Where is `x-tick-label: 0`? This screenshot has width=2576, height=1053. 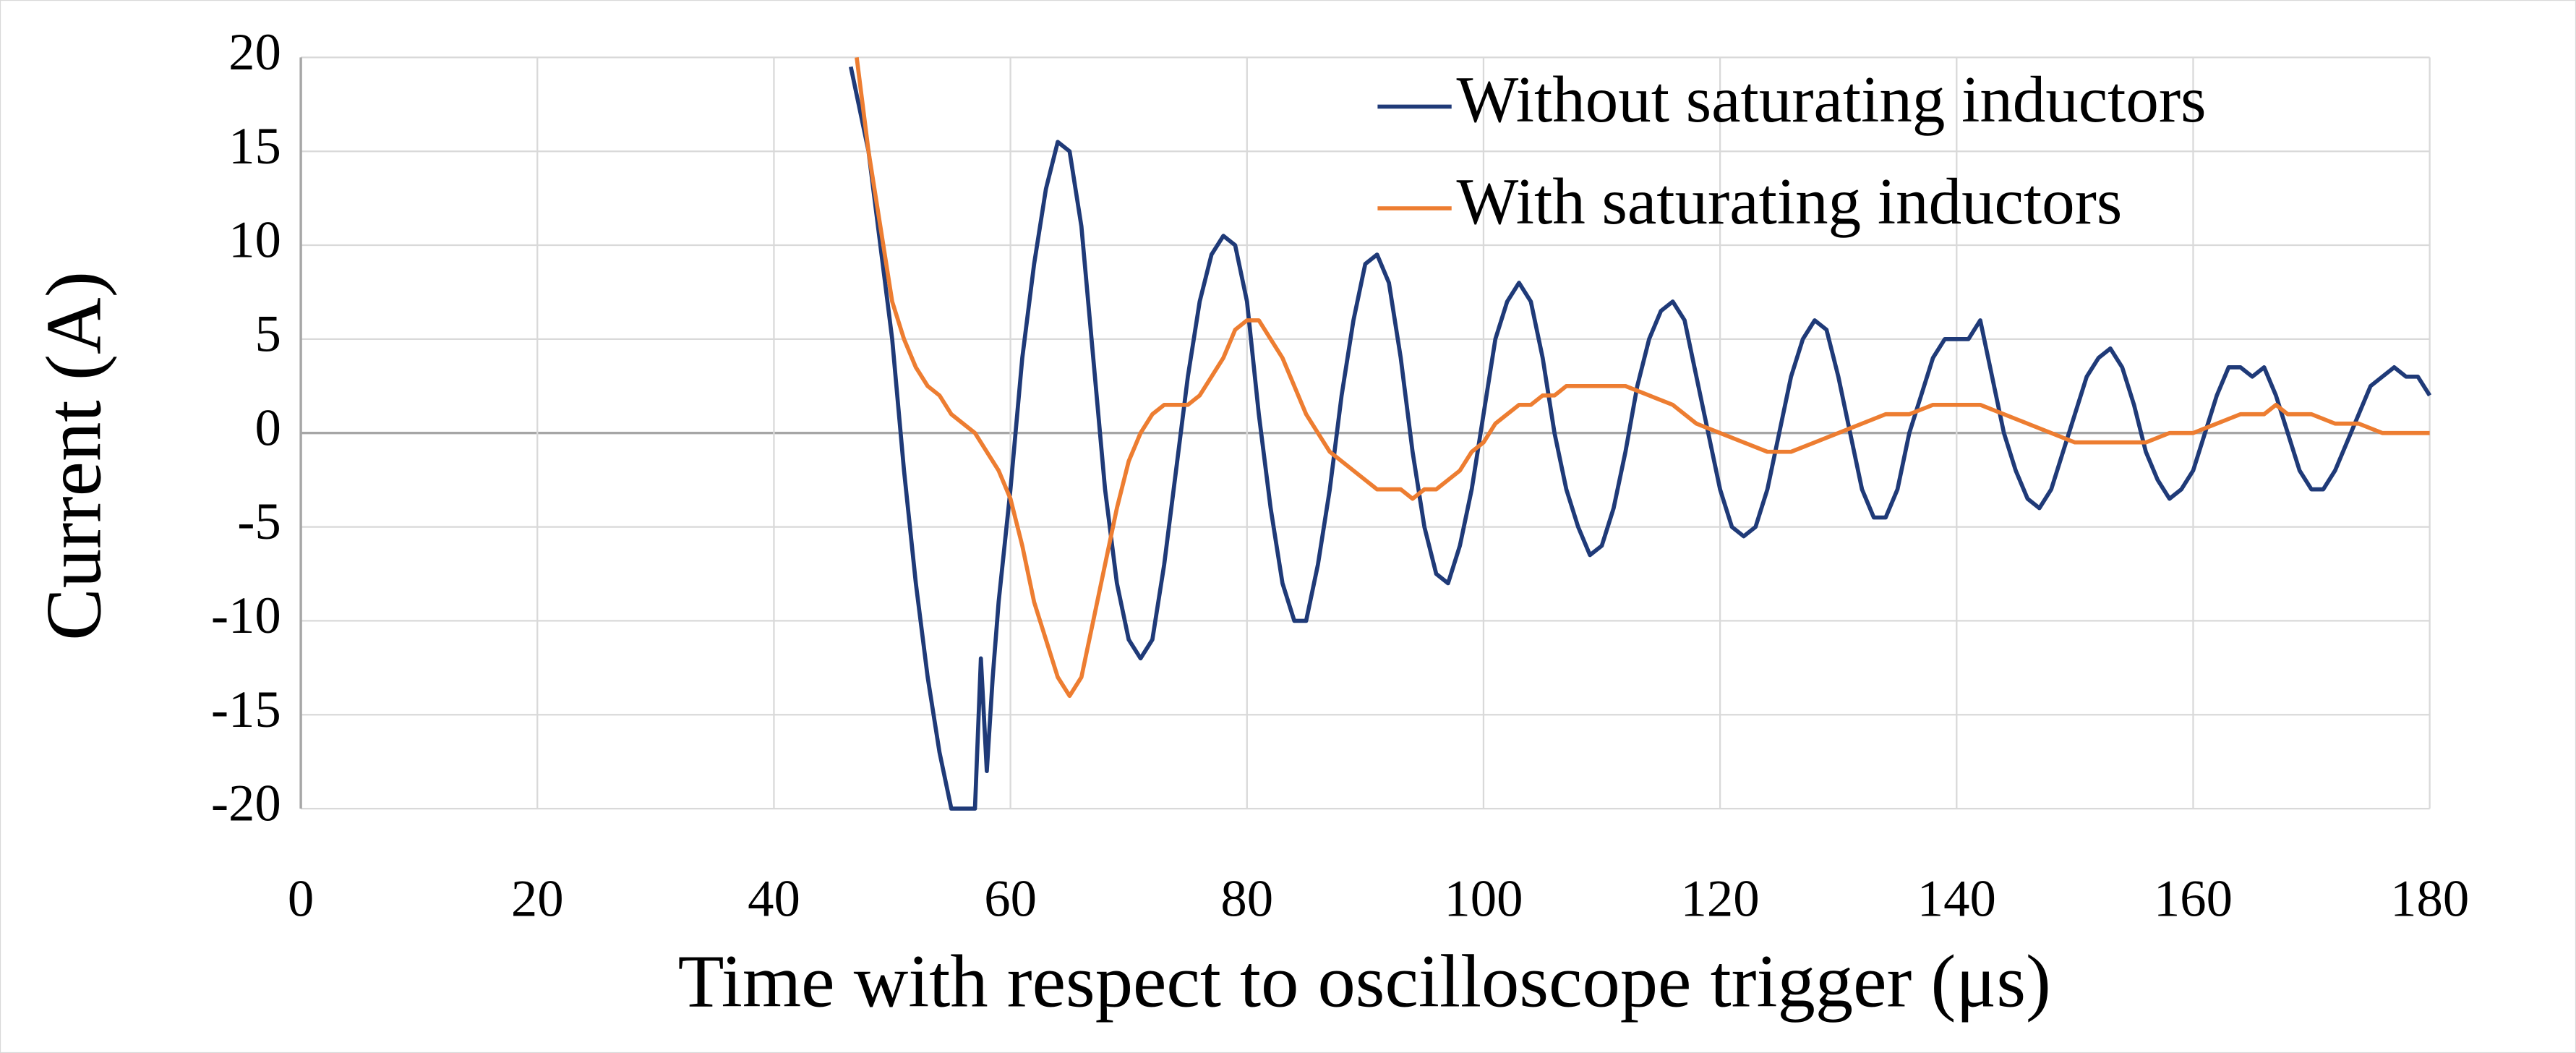
x-tick-label: 0 is located at coordinates (301, 898).